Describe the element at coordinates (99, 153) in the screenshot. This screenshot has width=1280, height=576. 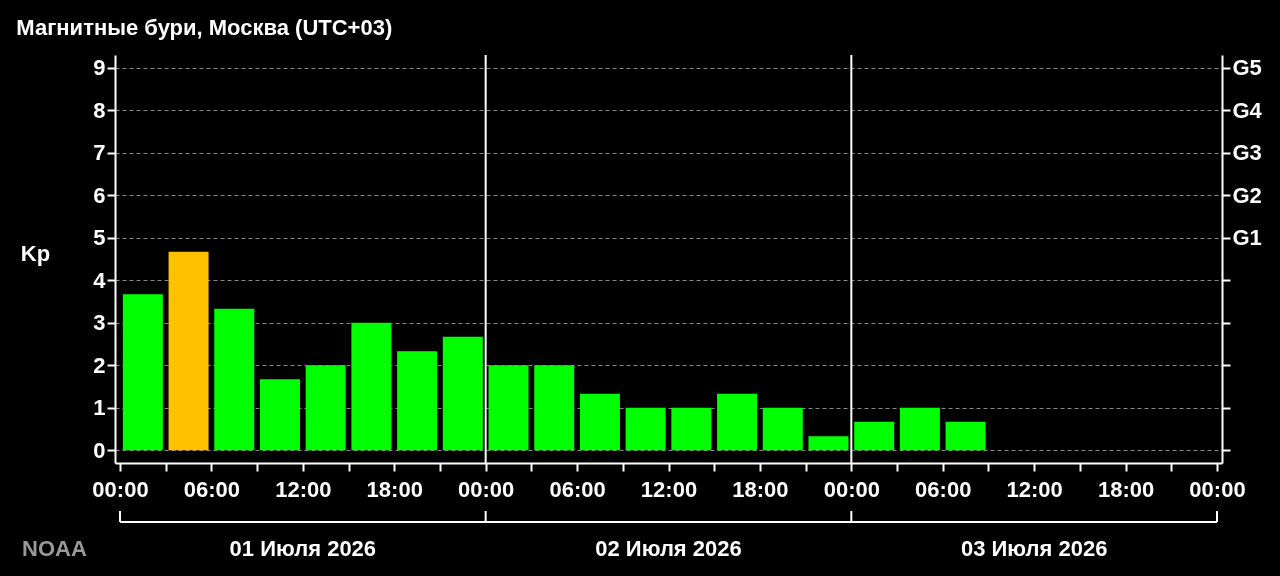
I see `y-tick-label: 7` at that location.